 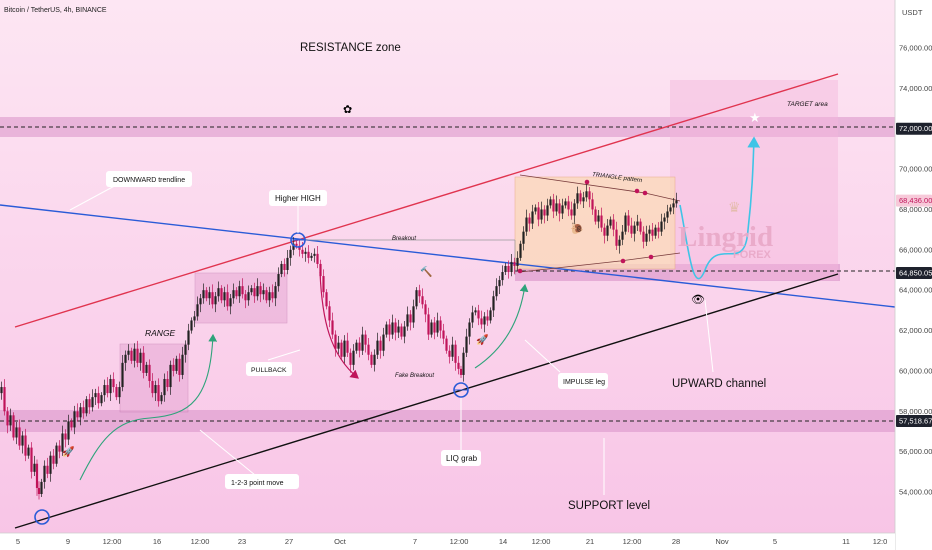 I want to click on x-tick-label: Oct, so click(x=340, y=541).